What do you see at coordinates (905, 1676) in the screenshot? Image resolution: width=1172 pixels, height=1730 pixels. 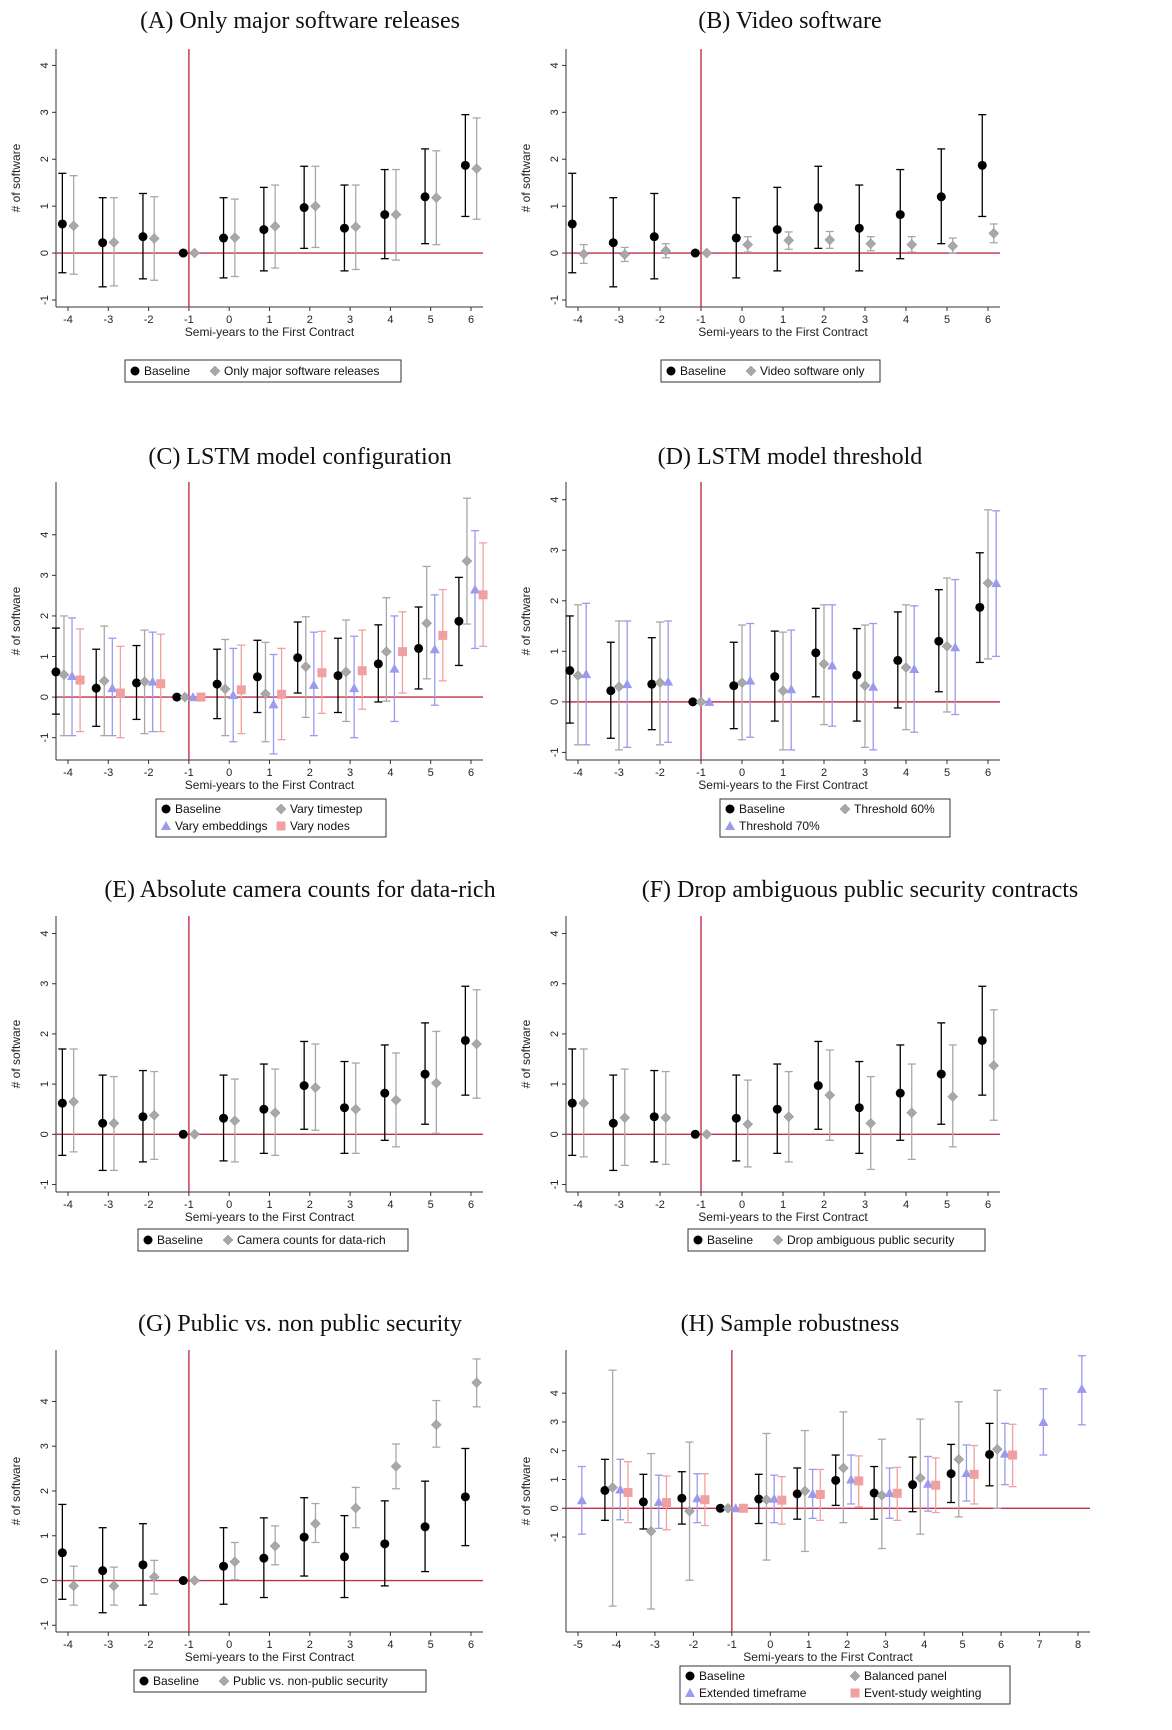 I see `legend-label: Balanced panel` at bounding box center [905, 1676].